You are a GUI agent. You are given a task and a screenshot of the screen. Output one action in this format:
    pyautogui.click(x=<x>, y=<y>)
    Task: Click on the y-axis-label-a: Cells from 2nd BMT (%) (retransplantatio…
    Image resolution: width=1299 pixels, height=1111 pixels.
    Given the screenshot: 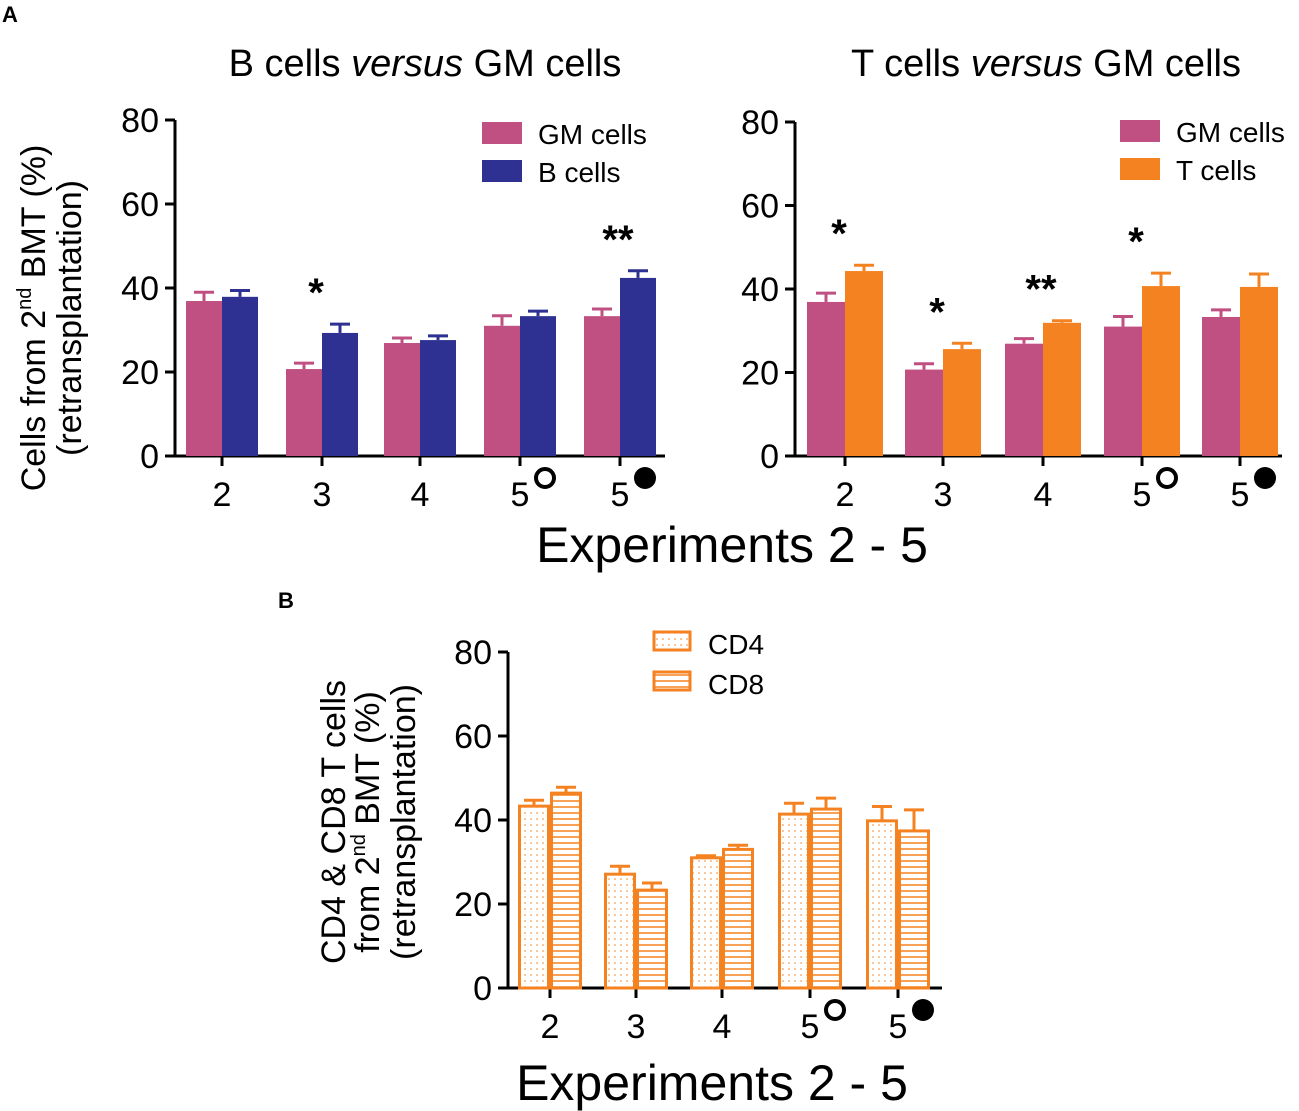 What is the action you would take?
    pyautogui.click(x=51, y=318)
    